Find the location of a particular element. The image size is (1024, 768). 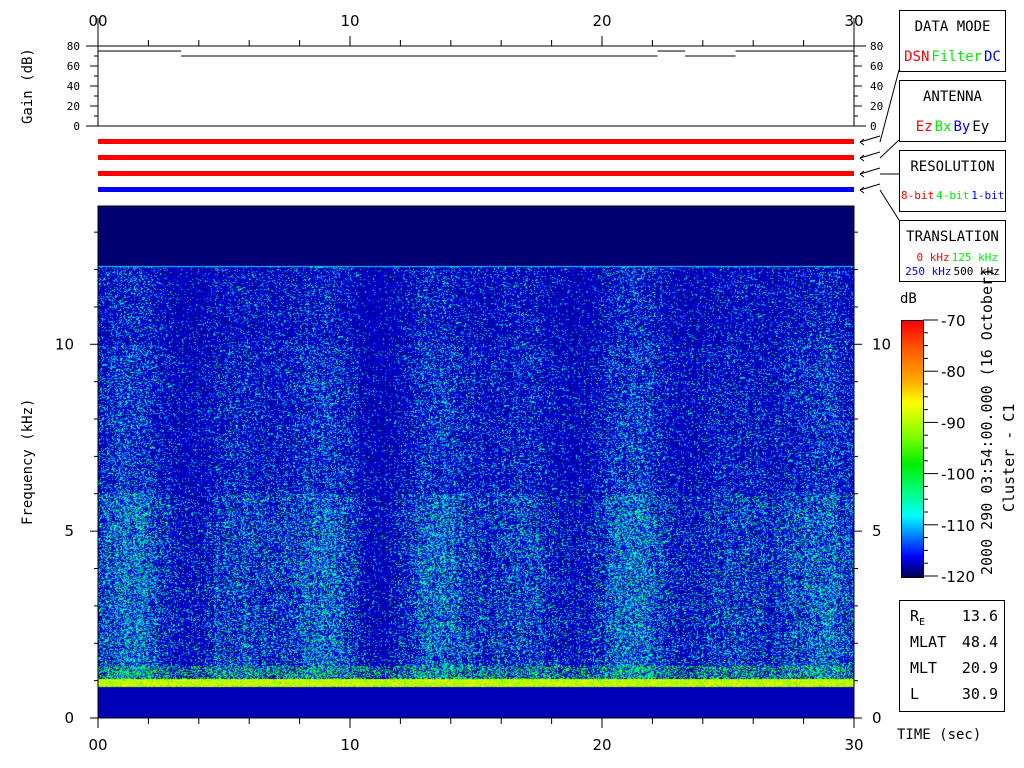

resolution-options: 8-bit 4-bit 1-bit is located at coordinates (952, 195).